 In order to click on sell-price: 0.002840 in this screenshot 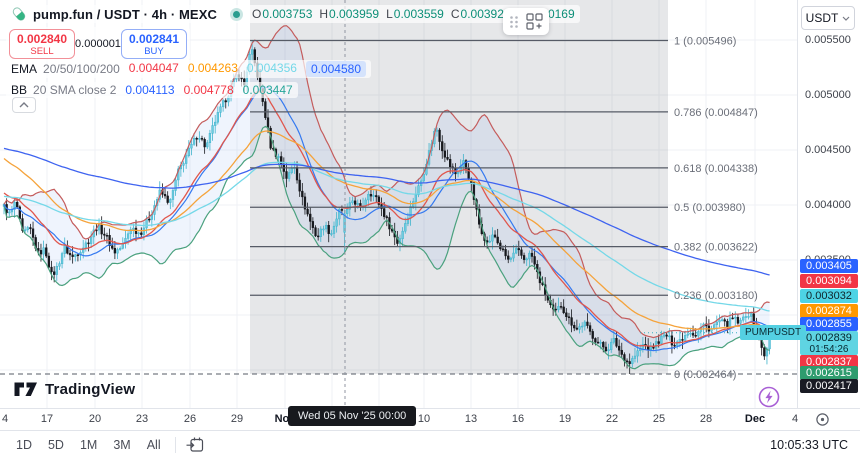, I will do `click(42, 39)`.